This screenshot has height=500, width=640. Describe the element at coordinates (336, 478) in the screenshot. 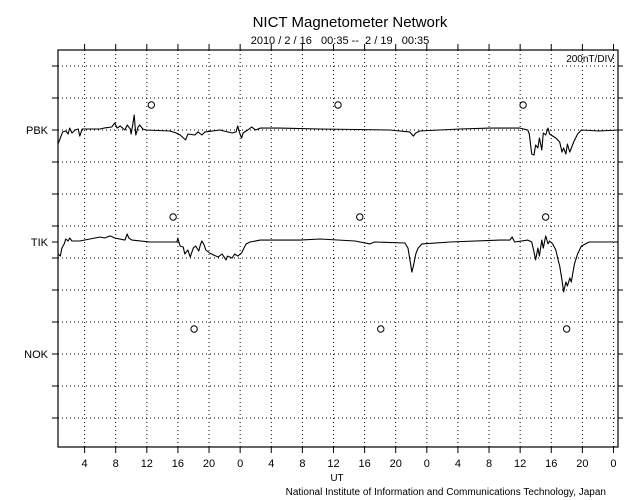

I see `x-axis-label: UT` at that location.